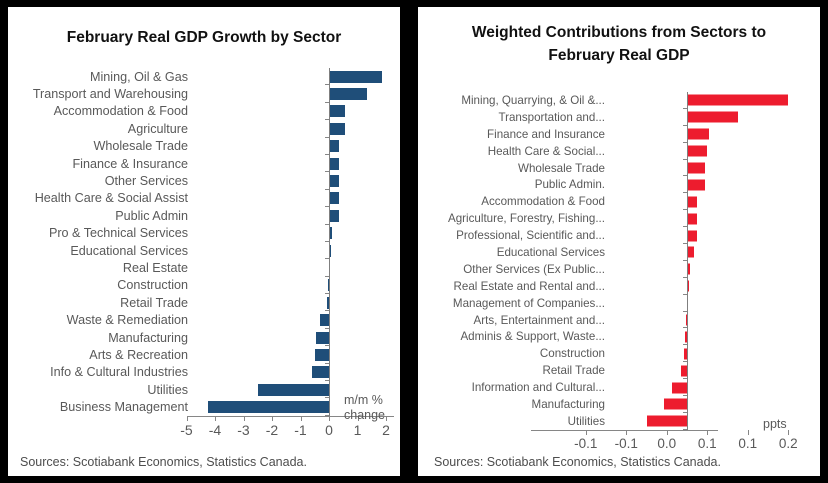 The height and width of the screenshot is (483, 828). Describe the element at coordinates (748, 443) in the screenshot. I see `x-axis-tick-label: 0.1` at that location.